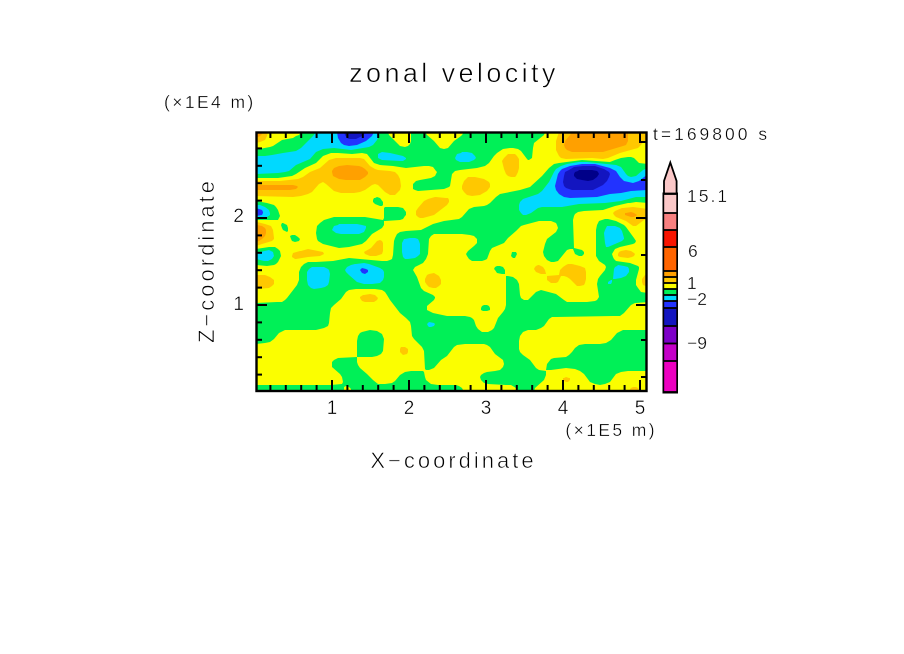  I want to click on svg-text: X−coordinate, so click(453, 460).